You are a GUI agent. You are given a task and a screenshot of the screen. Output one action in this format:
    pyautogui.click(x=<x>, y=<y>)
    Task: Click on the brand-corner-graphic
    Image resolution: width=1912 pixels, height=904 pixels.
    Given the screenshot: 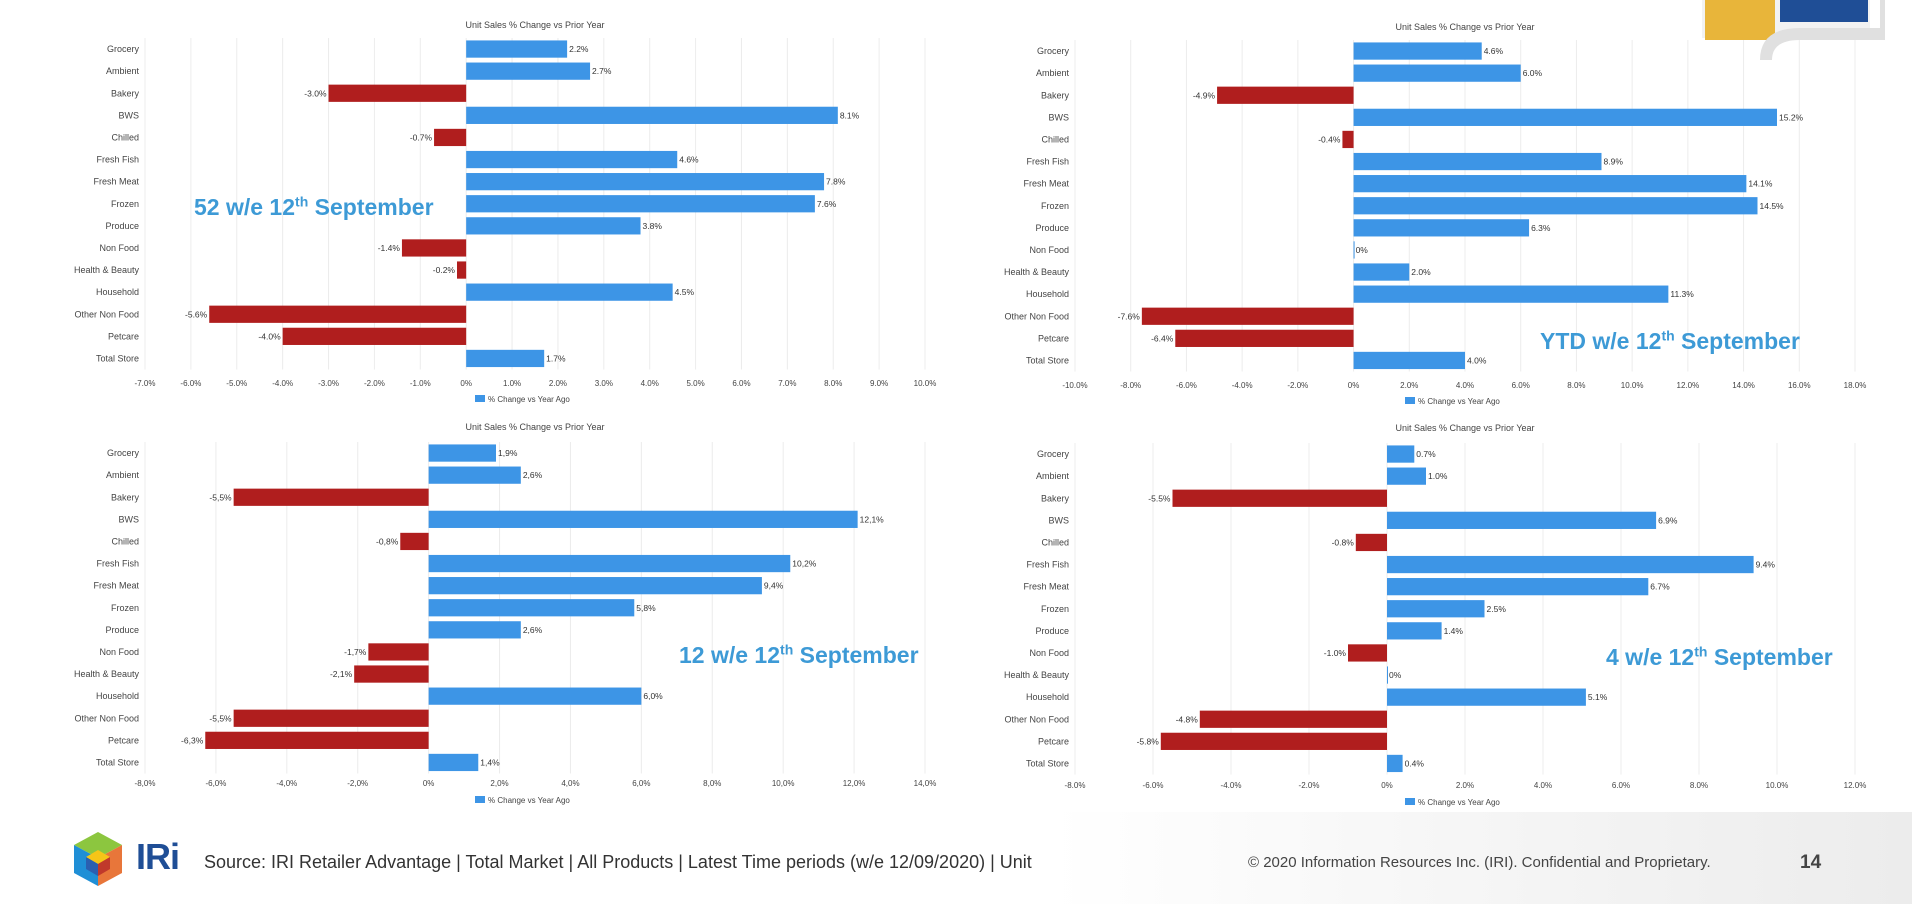 What is the action you would take?
    pyautogui.click(x=1793, y=30)
    